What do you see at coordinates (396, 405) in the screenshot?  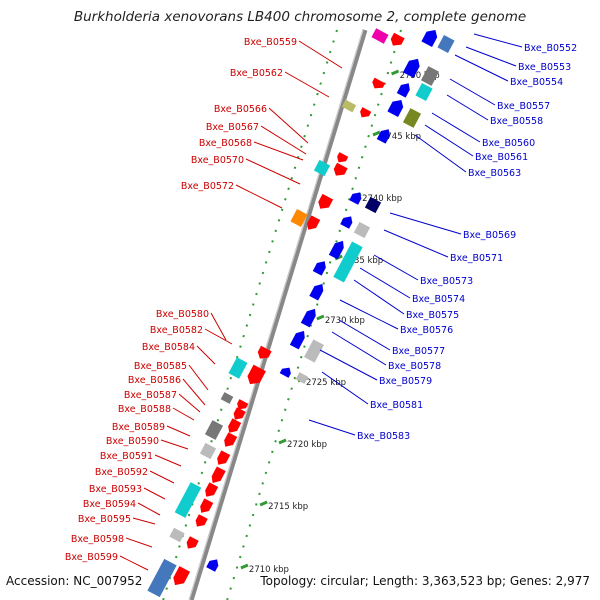 I see `gene-label-right: Bxe_B0581` at bounding box center [396, 405].